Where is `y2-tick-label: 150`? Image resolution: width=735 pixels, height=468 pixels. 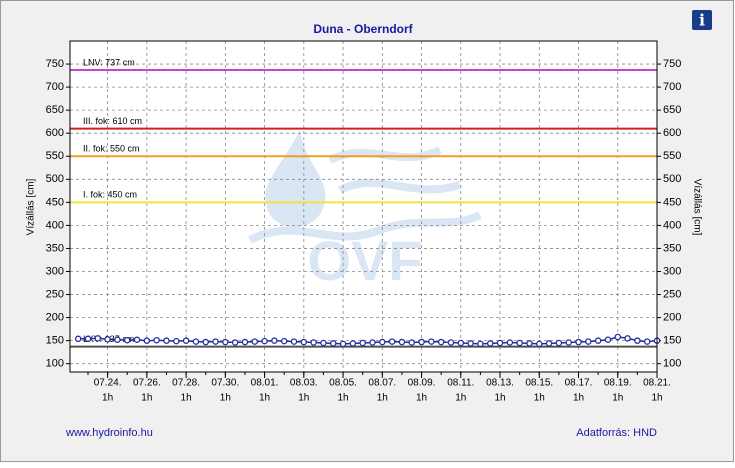
y2-tick-label: 150 is located at coordinates (672, 341).